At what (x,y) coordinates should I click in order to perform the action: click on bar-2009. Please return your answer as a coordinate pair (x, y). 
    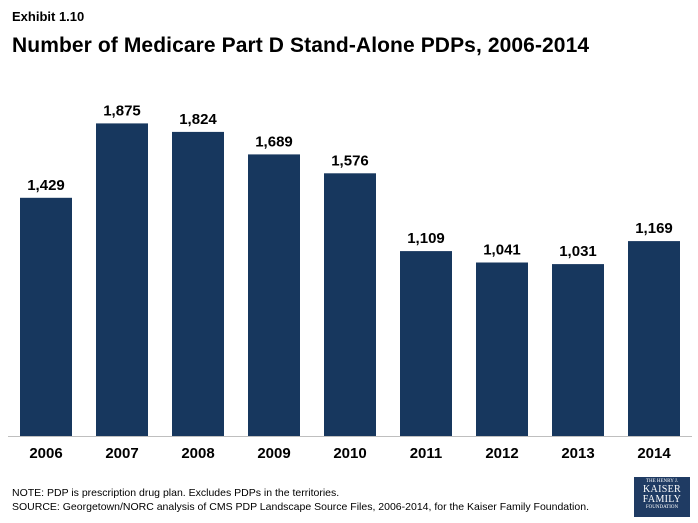
    Looking at the image, I should click on (274, 295).